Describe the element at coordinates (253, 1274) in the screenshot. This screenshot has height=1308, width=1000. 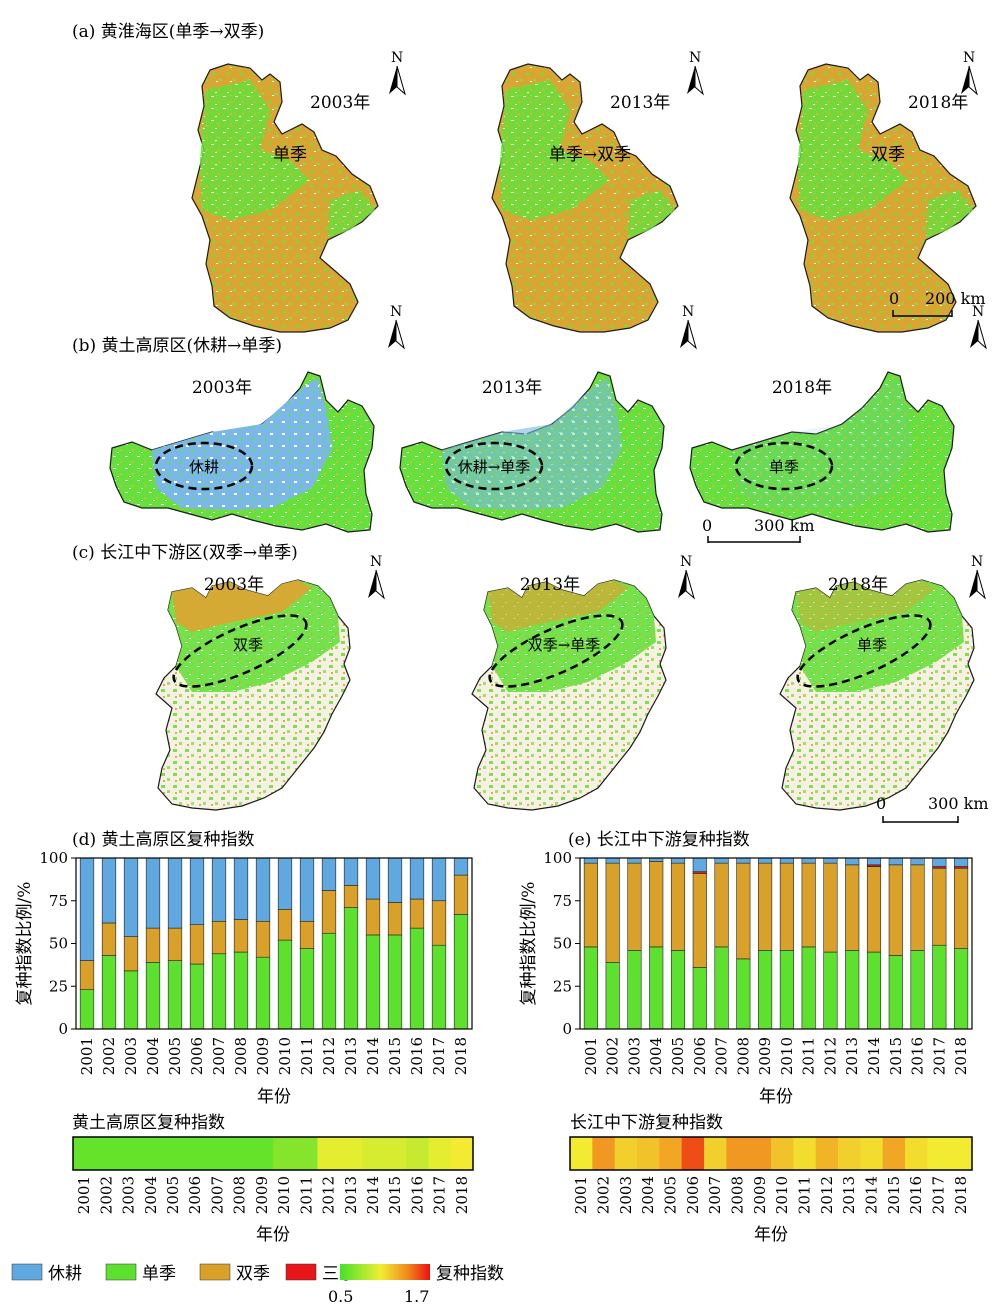
I see `legend-label-3: 双季` at that location.